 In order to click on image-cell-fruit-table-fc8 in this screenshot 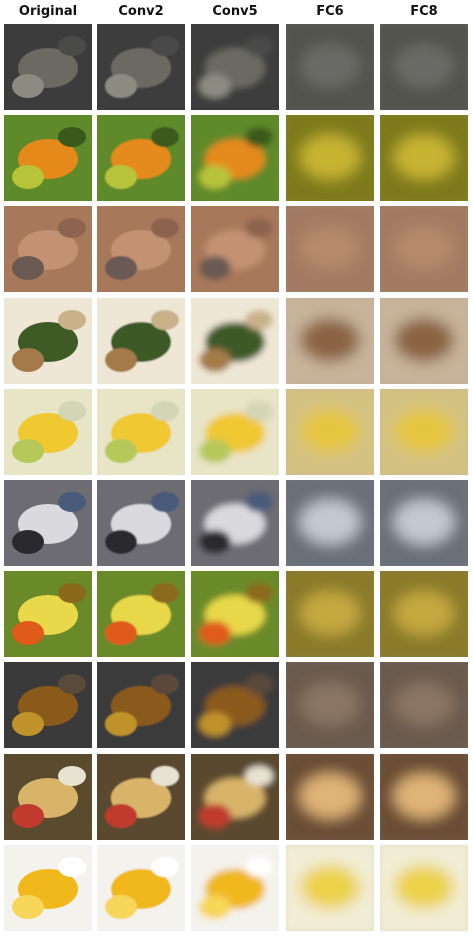, I will do `click(424, 797)`.